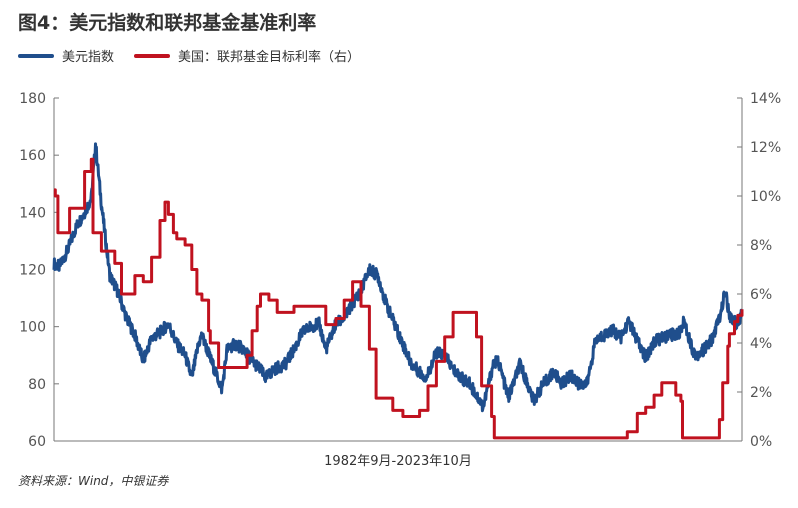 The image size is (798, 508). What do you see at coordinates (269, 57) in the screenshot?
I see `legend-label-fed: 美国：联邦基金目标利率（右）` at bounding box center [269, 57].